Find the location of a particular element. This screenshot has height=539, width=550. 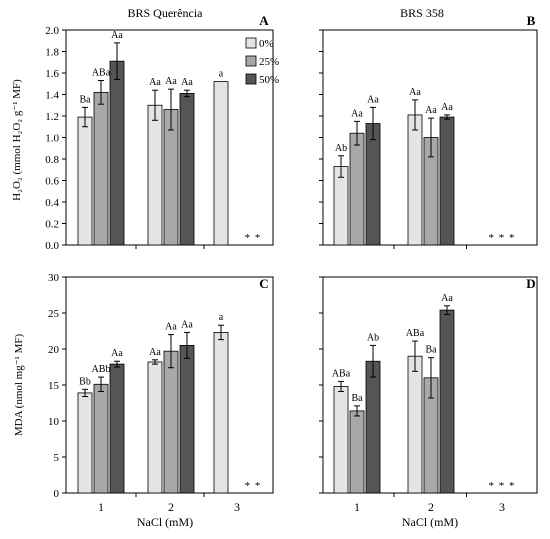

legend-swatch-0pct is located at coordinates (251, 43).